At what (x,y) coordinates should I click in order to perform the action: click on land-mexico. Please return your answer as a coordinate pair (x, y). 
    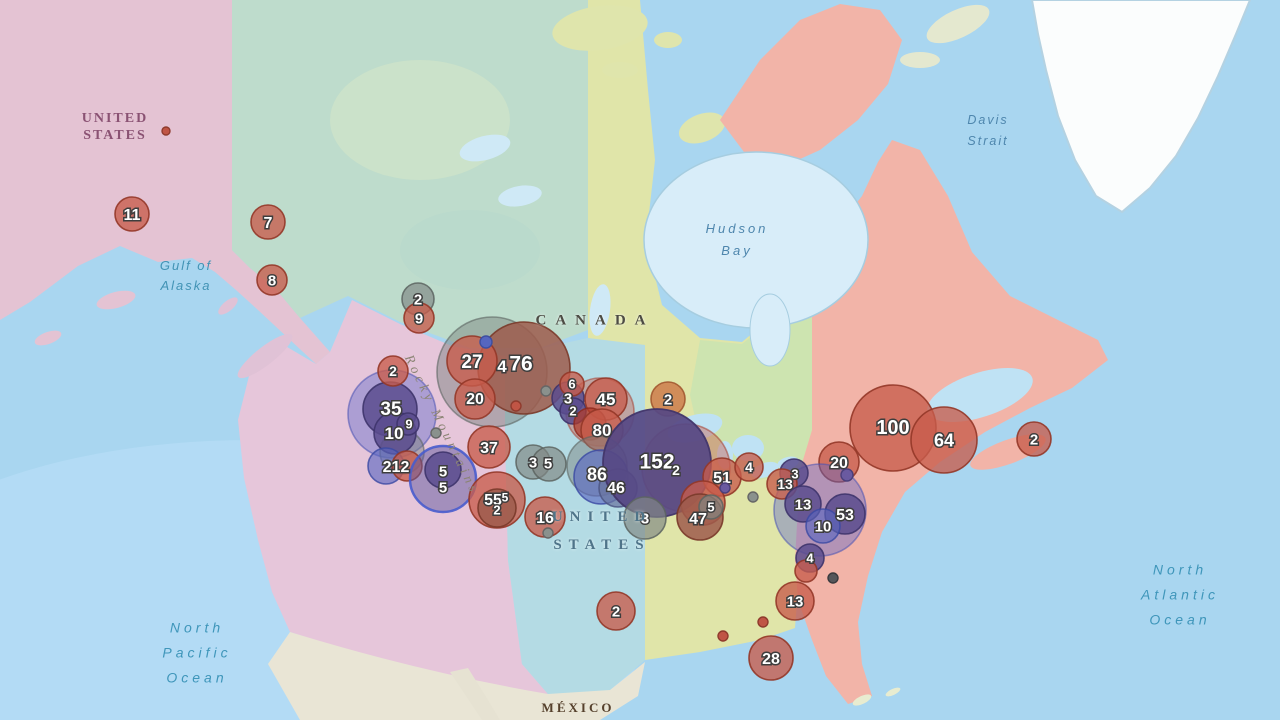
    Looking at the image, I should click on (456, 676).